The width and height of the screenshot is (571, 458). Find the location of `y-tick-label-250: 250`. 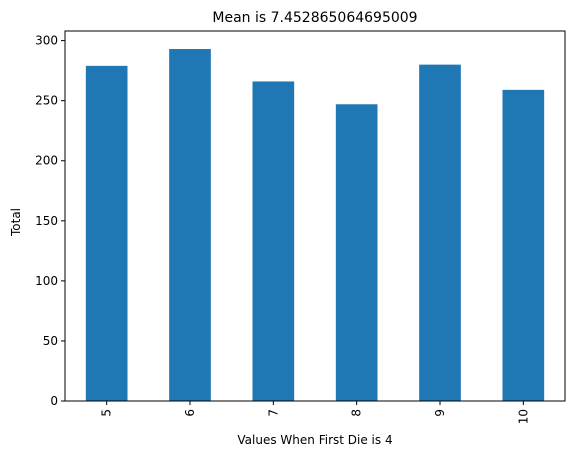

y-tick-label-250: 250 is located at coordinates (46, 101).